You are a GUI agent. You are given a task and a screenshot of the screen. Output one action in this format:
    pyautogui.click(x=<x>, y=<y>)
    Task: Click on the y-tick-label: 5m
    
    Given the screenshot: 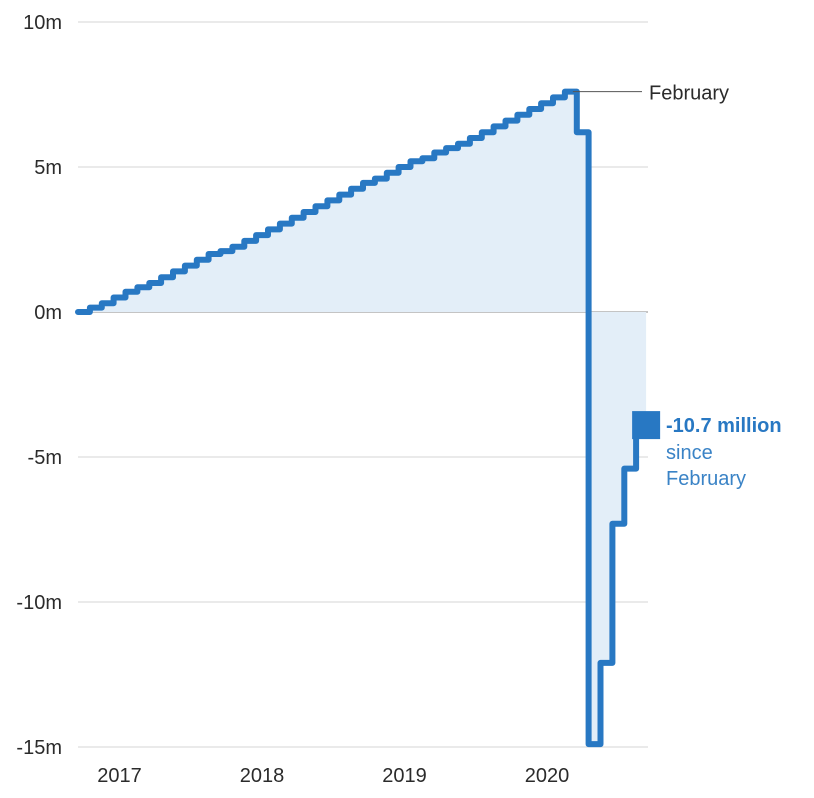 What is the action you would take?
    pyautogui.click(x=48, y=168)
    